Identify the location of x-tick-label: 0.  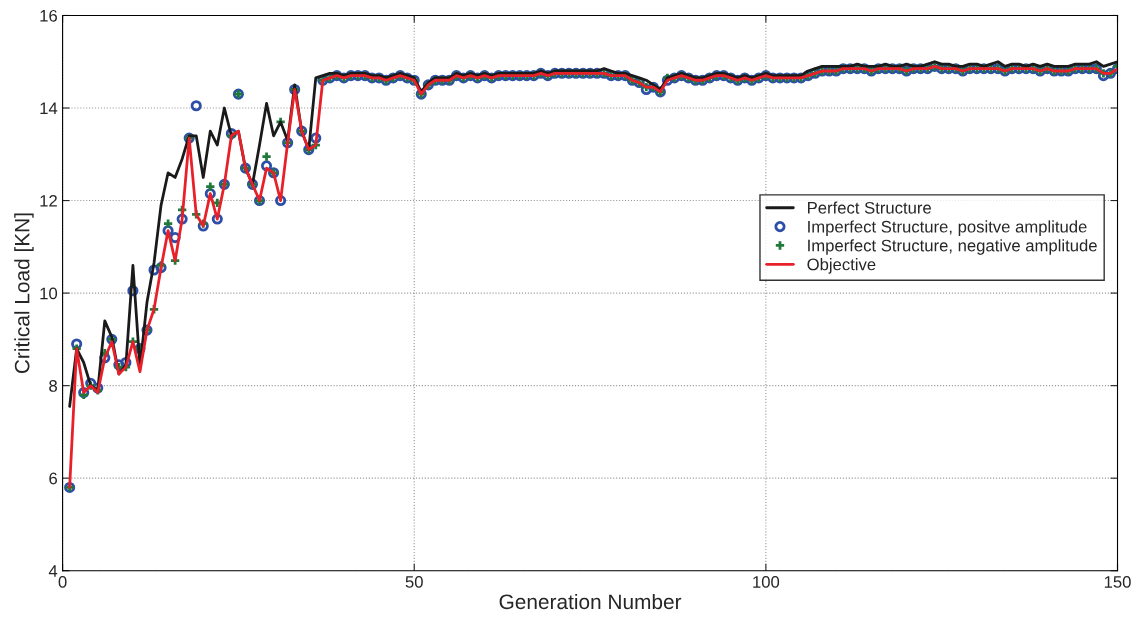
(62, 582).